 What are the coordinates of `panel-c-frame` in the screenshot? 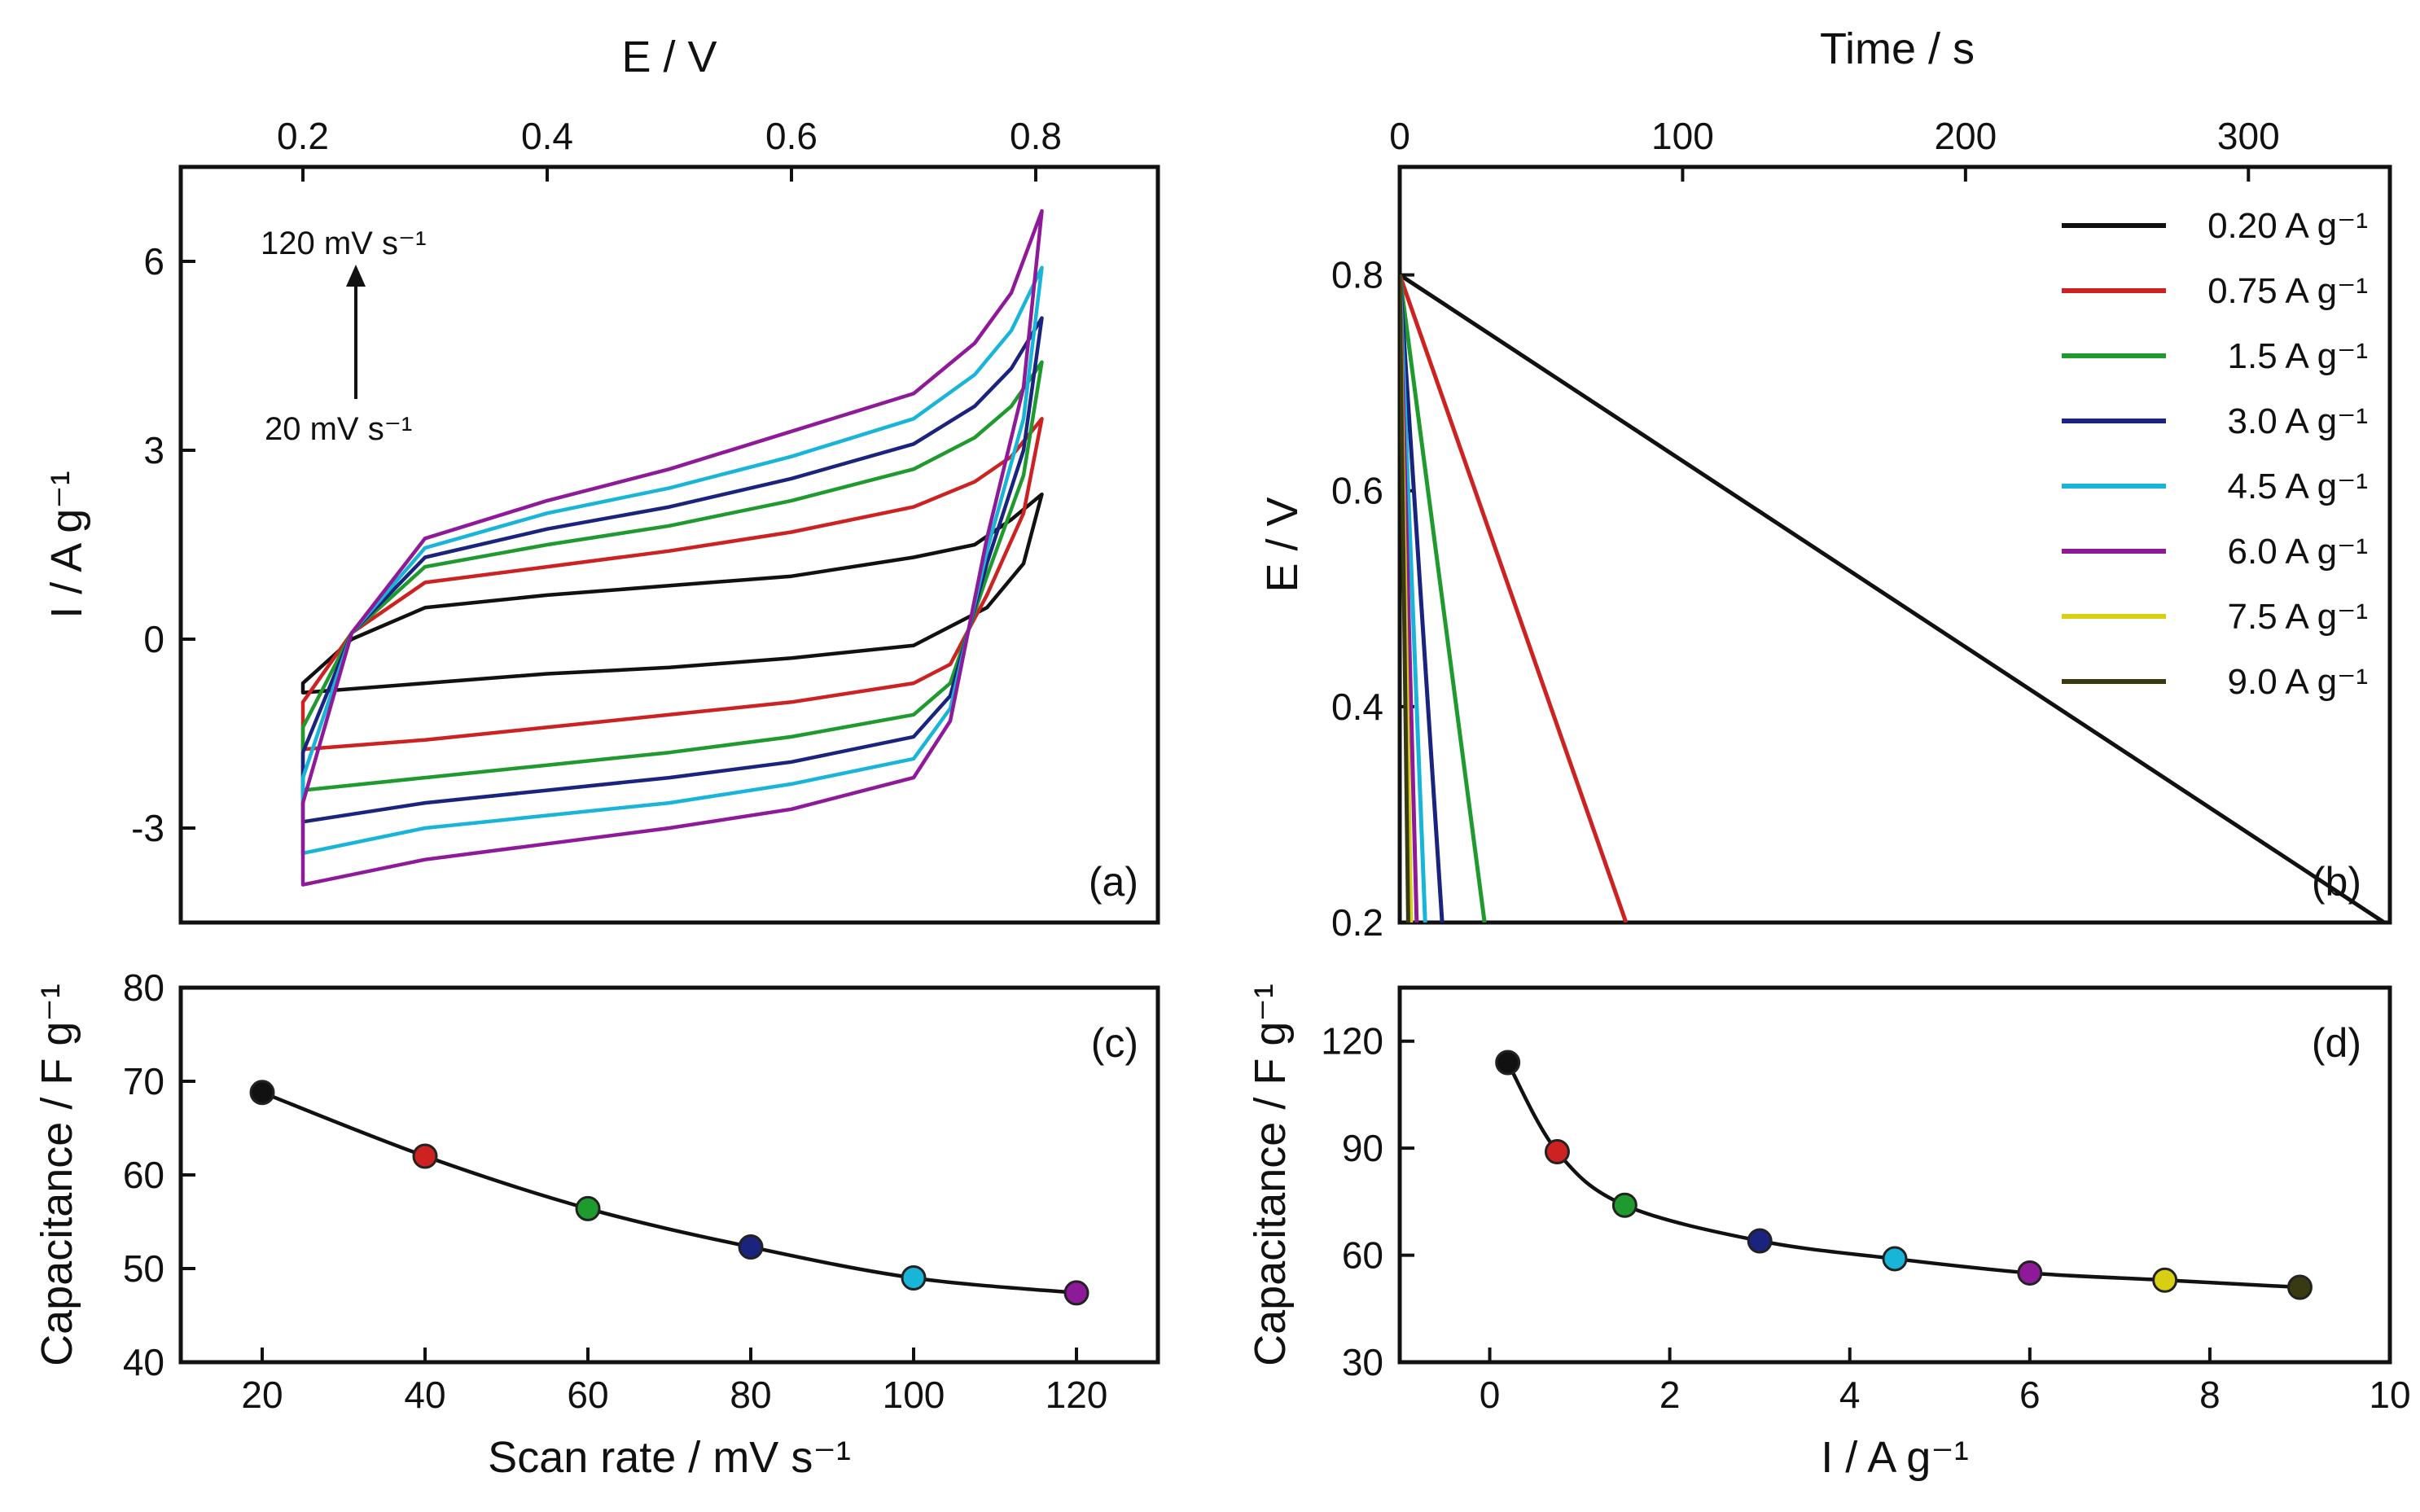 It's located at (669, 1175).